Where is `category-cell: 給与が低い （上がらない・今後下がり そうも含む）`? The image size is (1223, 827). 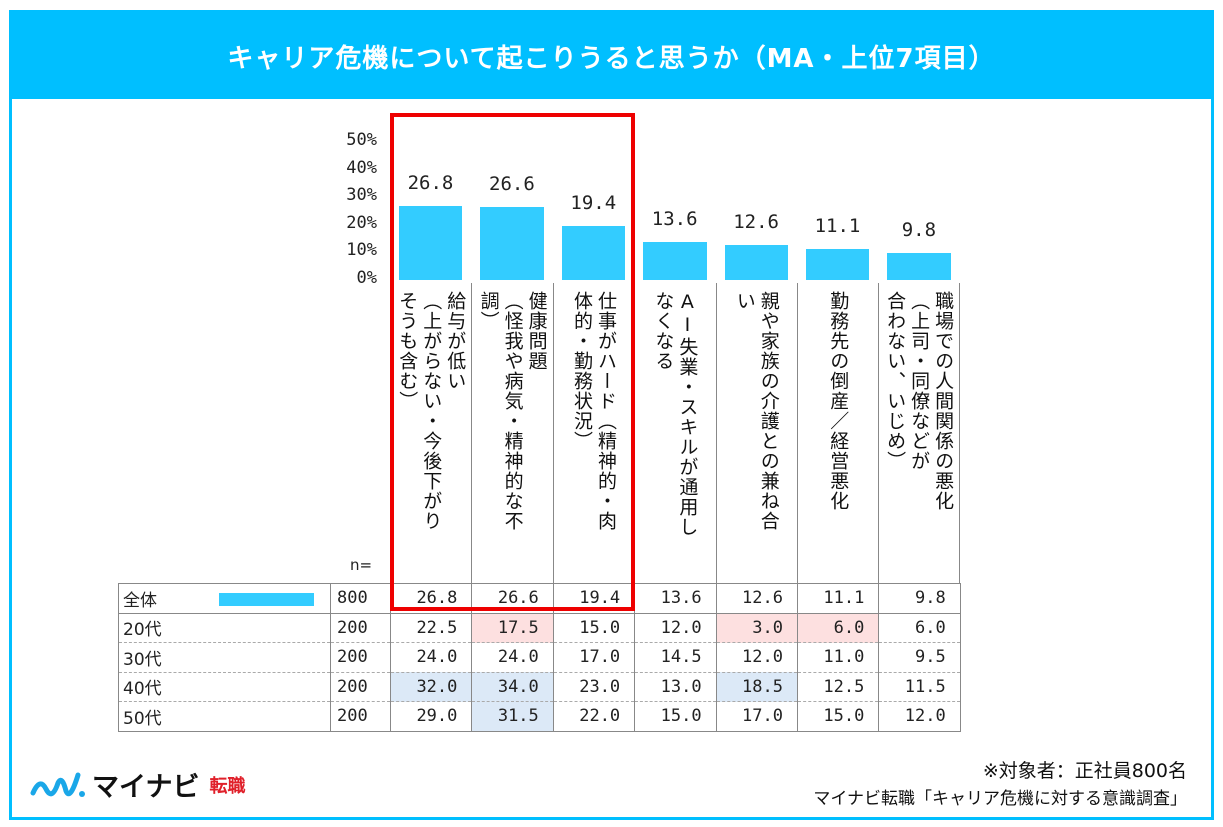
category-cell: 給与が低い （上がらない・今後下がり そうも含む） is located at coordinates (430, 433).